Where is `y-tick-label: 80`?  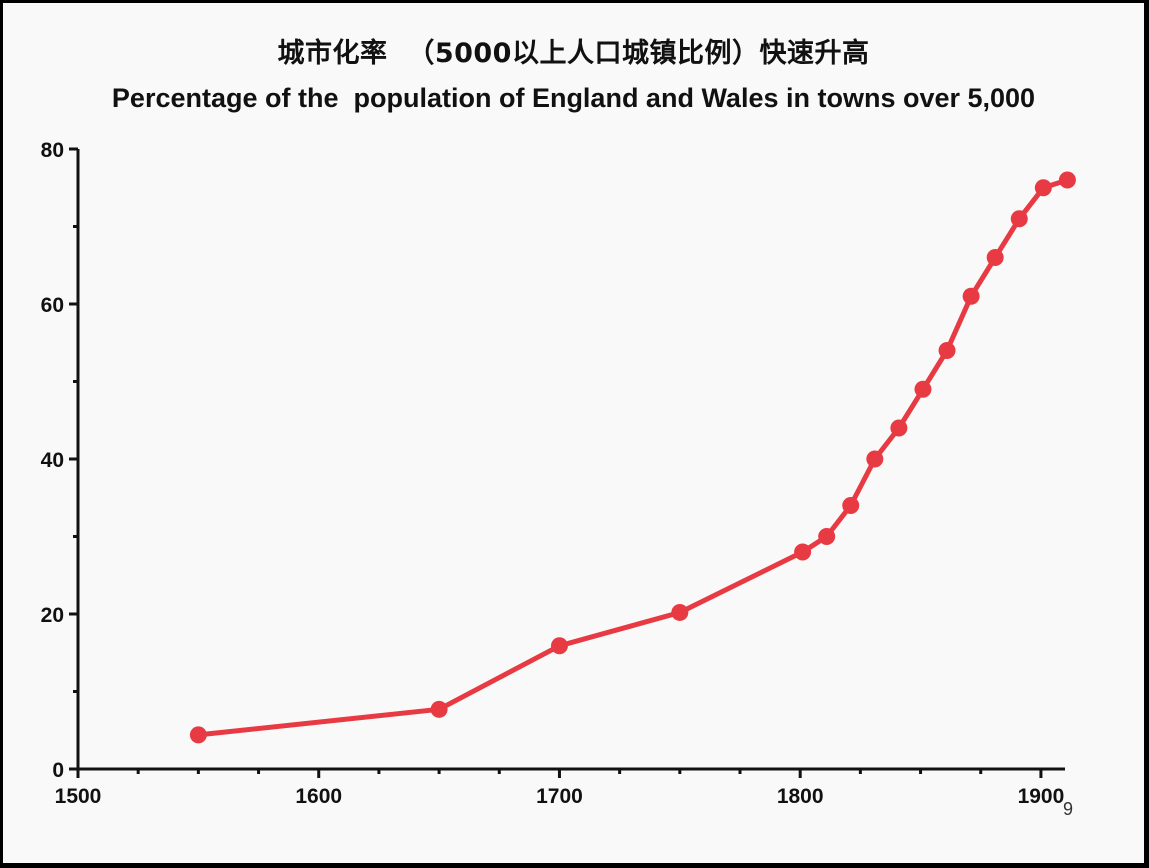 y-tick-label: 80 is located at coordinates (52, 150).